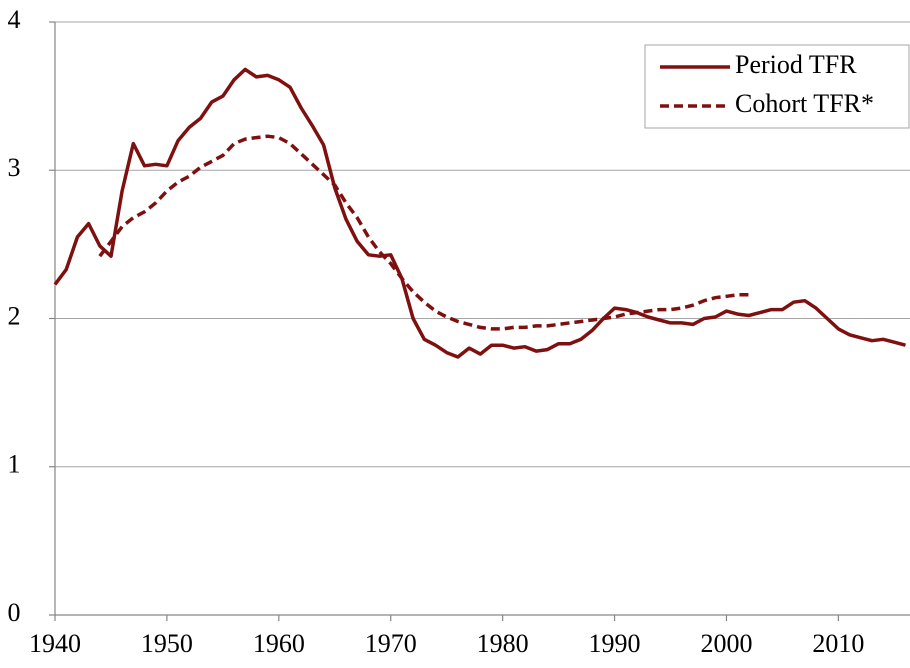 This screenshot has height=668, width=910. What do you see at coordinates (279, 643) in the screenshot?
I see `x-tick-label: 1960` at bounding box center [279, 643].